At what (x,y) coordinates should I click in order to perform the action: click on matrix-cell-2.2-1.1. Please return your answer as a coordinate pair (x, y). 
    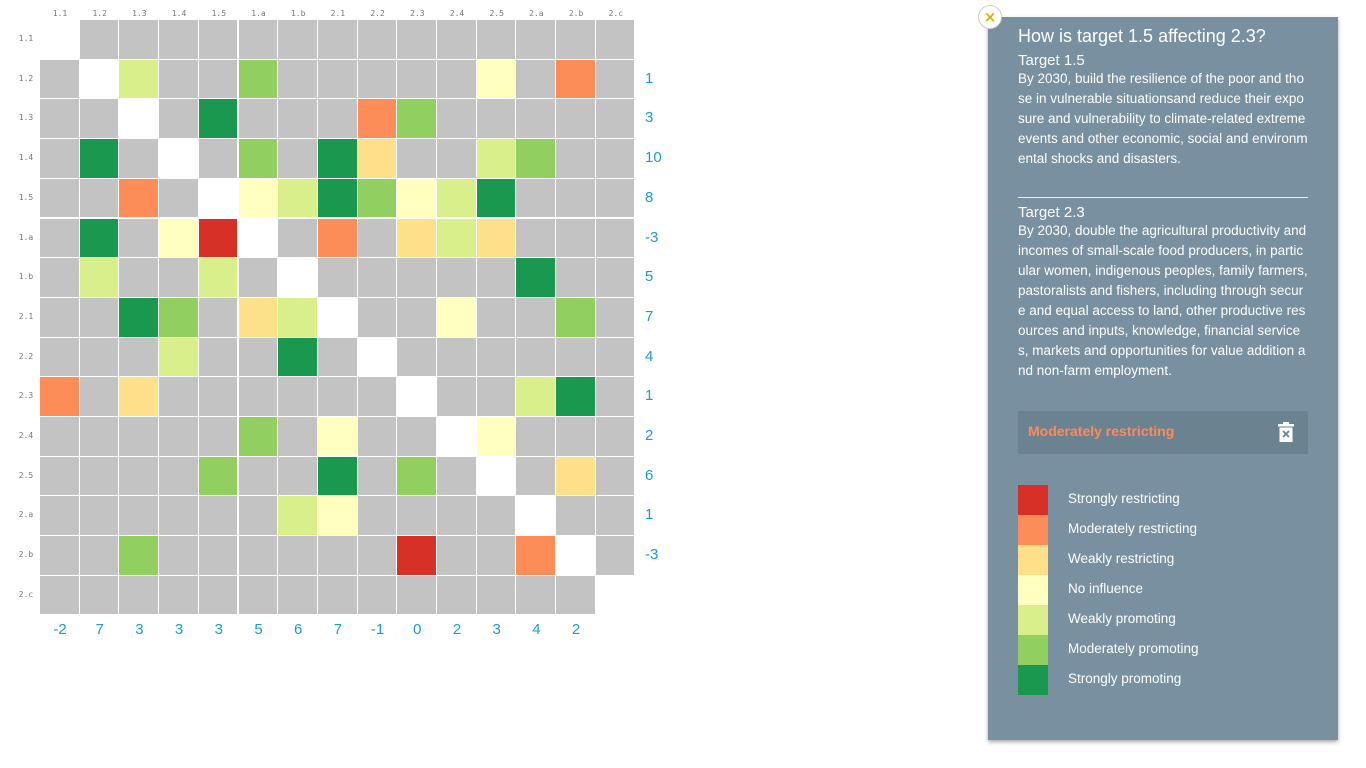
    Looking at the image, I should click on (59, 357).